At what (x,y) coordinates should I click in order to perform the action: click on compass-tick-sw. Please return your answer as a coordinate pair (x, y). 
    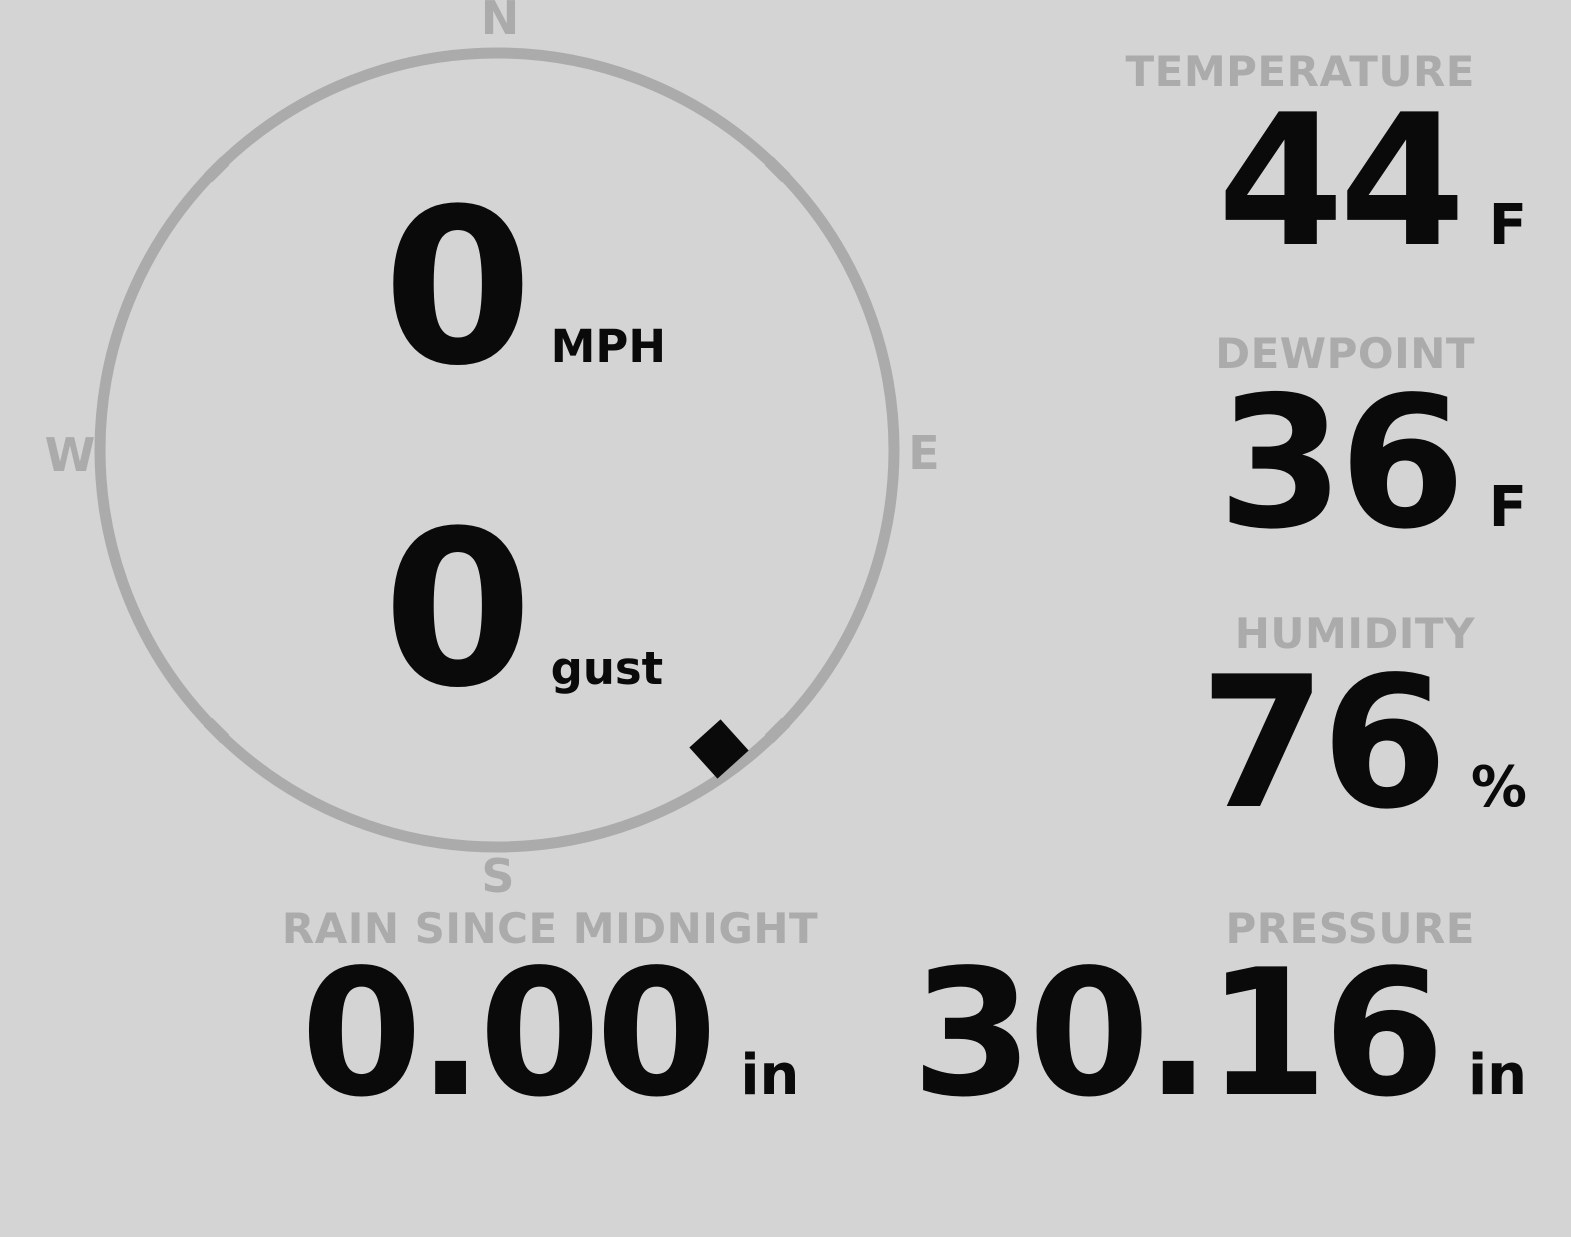
    Looking at the image, I should click on (216, 730).